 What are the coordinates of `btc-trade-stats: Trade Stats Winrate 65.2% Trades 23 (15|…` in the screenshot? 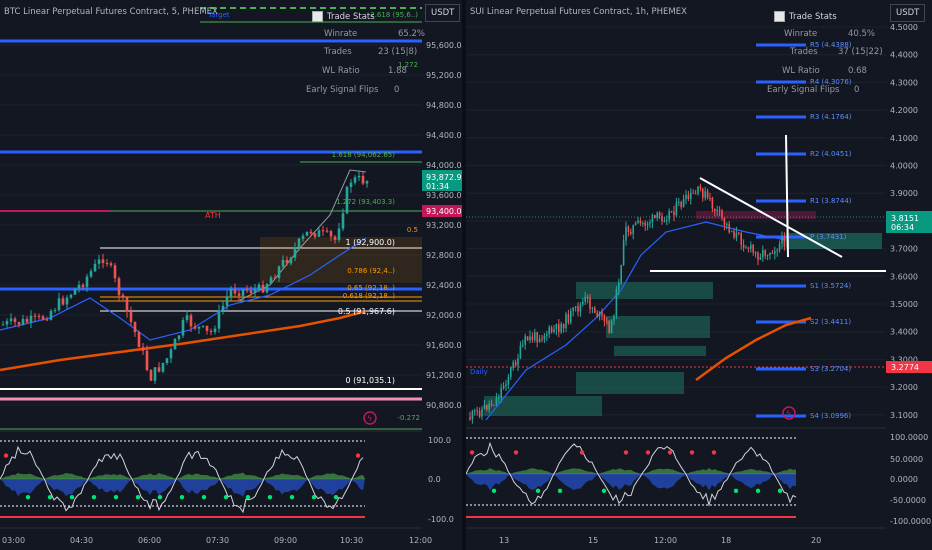 It's located at (365, 50).